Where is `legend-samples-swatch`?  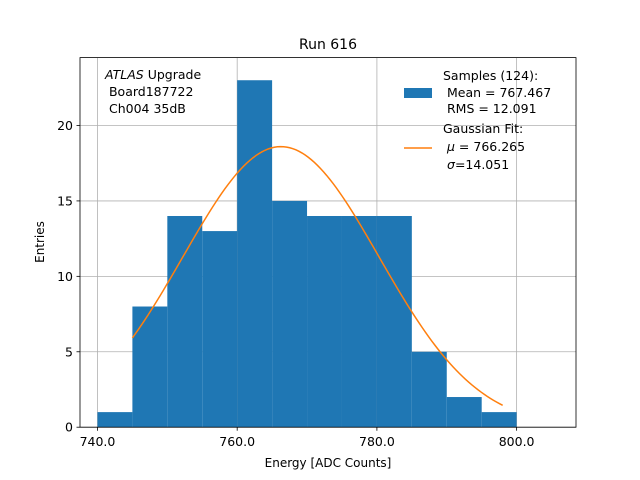
legend-samples-swatch is located at coordinates (418, 93).